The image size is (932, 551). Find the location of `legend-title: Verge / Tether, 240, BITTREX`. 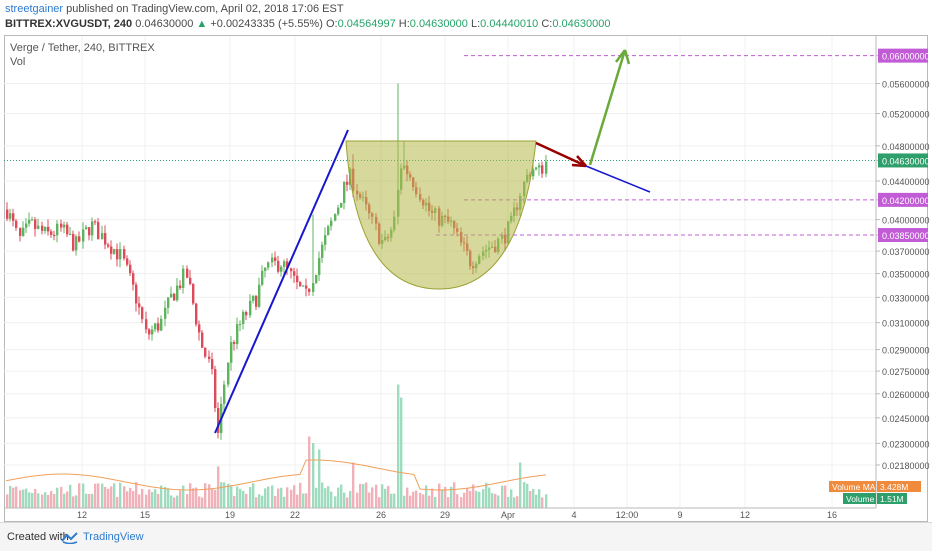

legend-title: Verge / Tether, 240, BITTREX is located at coordinates (82, 48).